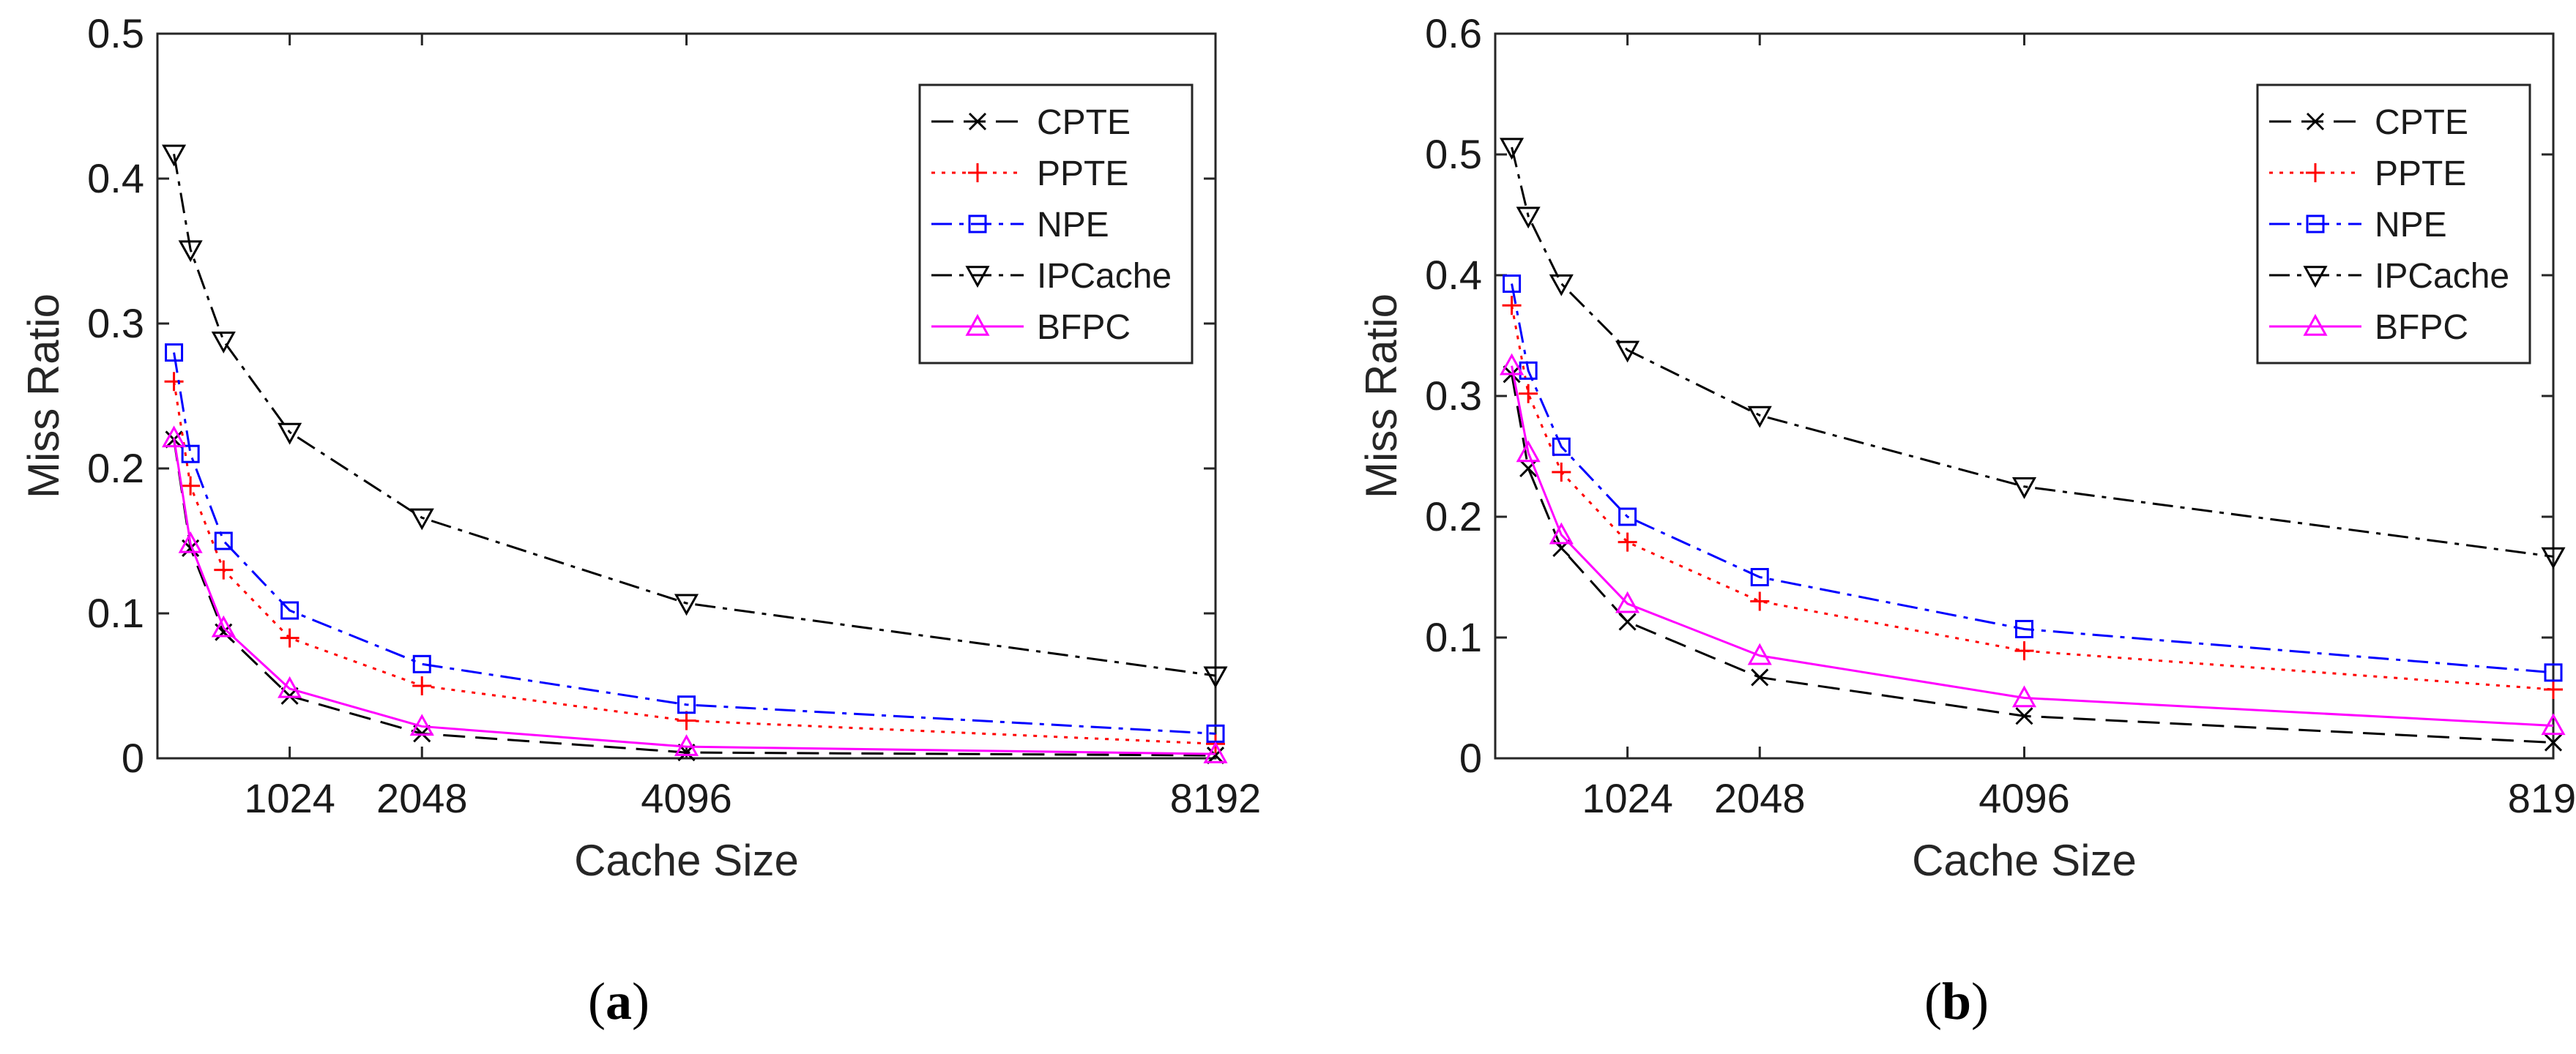 The width and height of the screenshot is (2576, 1054). Describe the element at coordinates (2411, 225) in the screenshot. I see `legend-entry-npe: NPE` at that location.